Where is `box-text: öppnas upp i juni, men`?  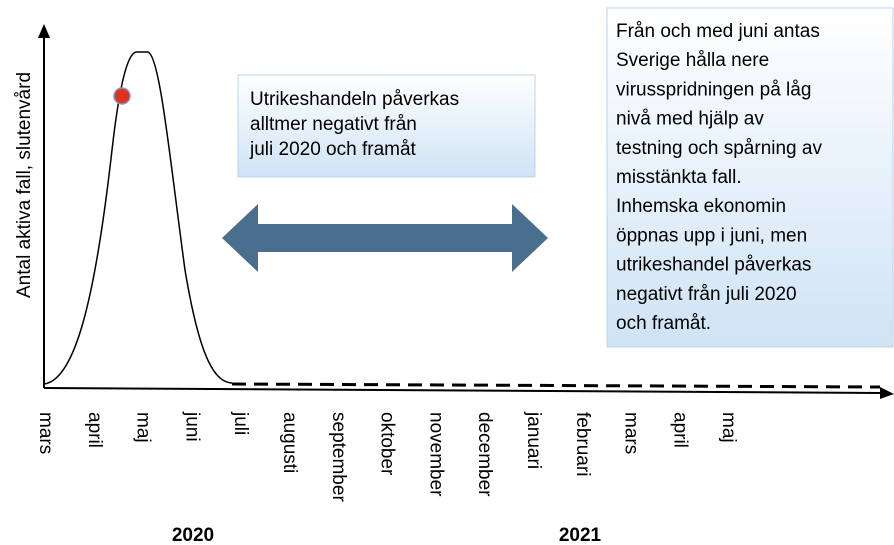
box-text: öppnas upp i juni, men is located at coordinates (711, 235).